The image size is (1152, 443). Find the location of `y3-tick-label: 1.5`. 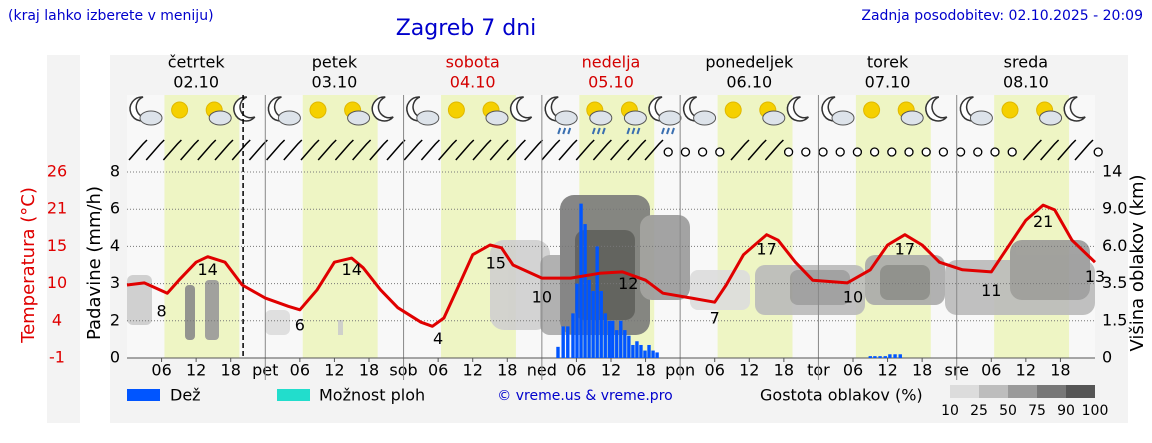

y3-tick-label: 1.5 is located at coordinates (1114, 319).